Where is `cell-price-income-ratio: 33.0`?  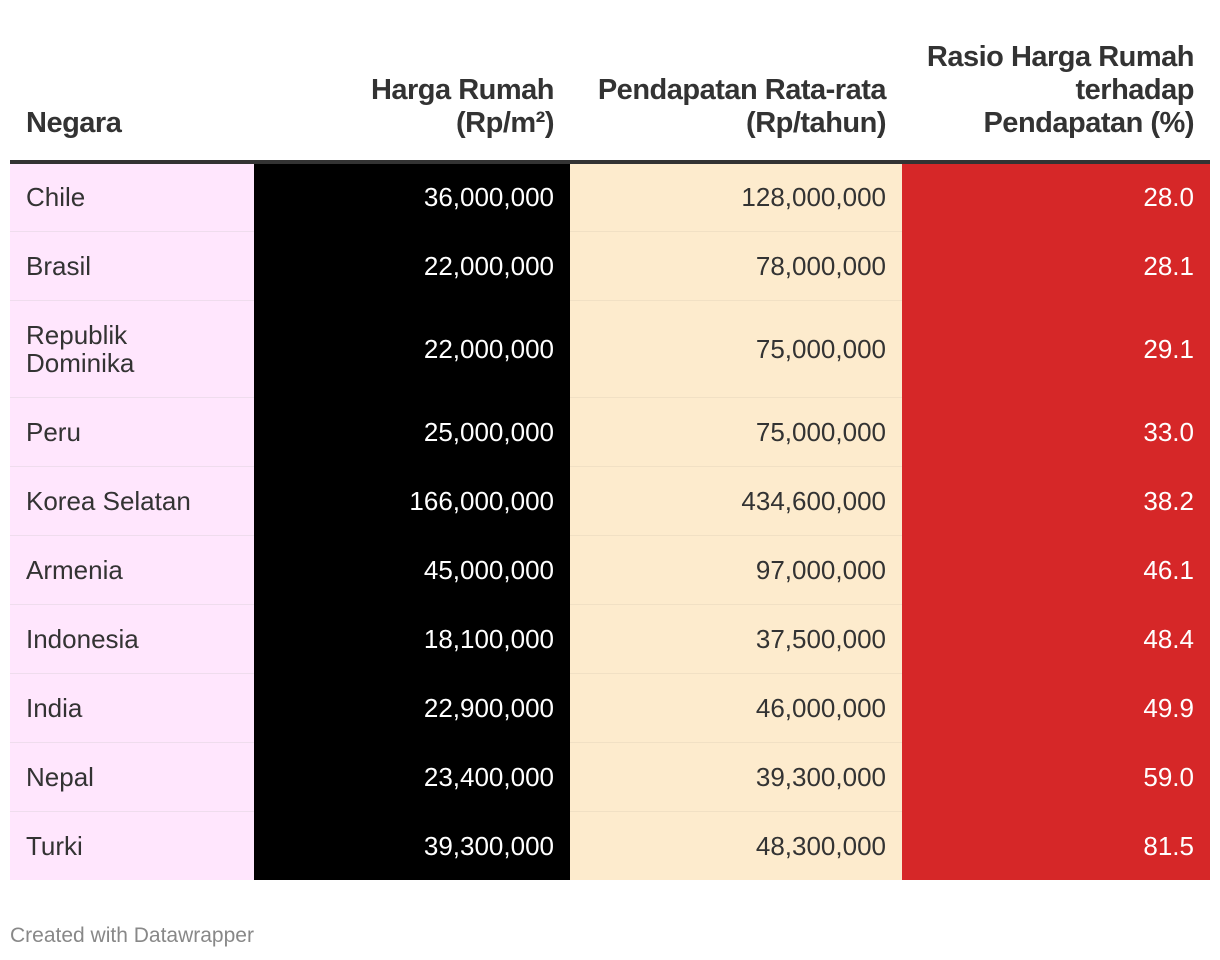
cell-price-income-ratio: 33.0 is located at coordinates (1056, 432).